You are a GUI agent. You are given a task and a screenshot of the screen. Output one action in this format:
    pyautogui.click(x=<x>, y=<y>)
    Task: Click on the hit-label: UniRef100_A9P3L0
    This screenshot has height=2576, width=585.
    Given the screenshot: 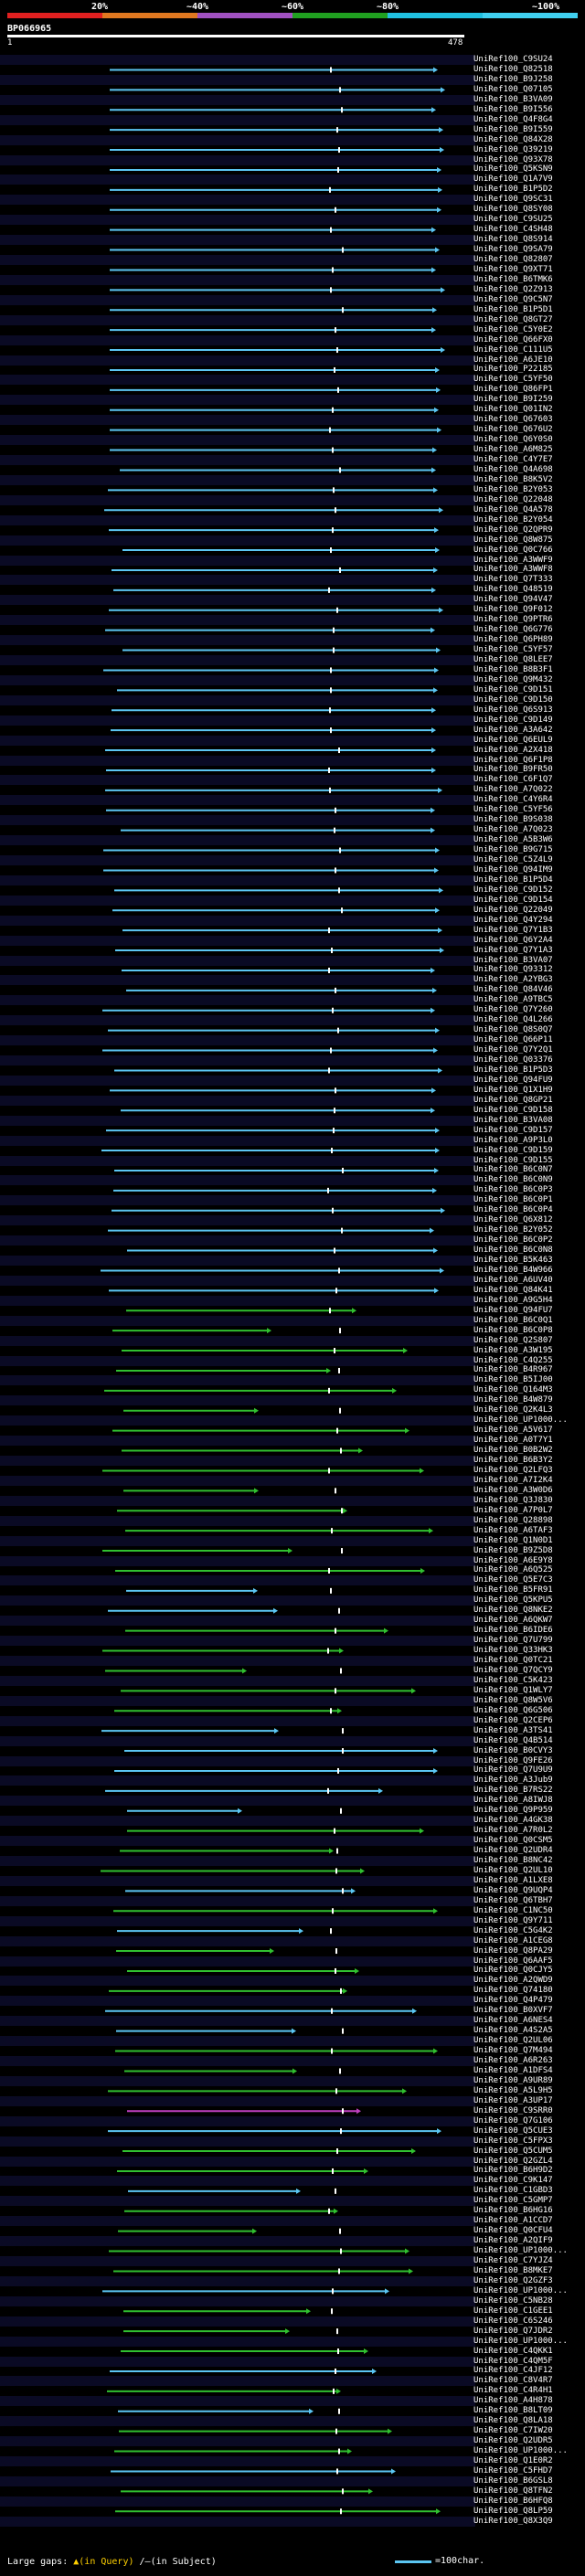 What is the action you would take?
    pyautogui.click(x=513, y=1140)
    